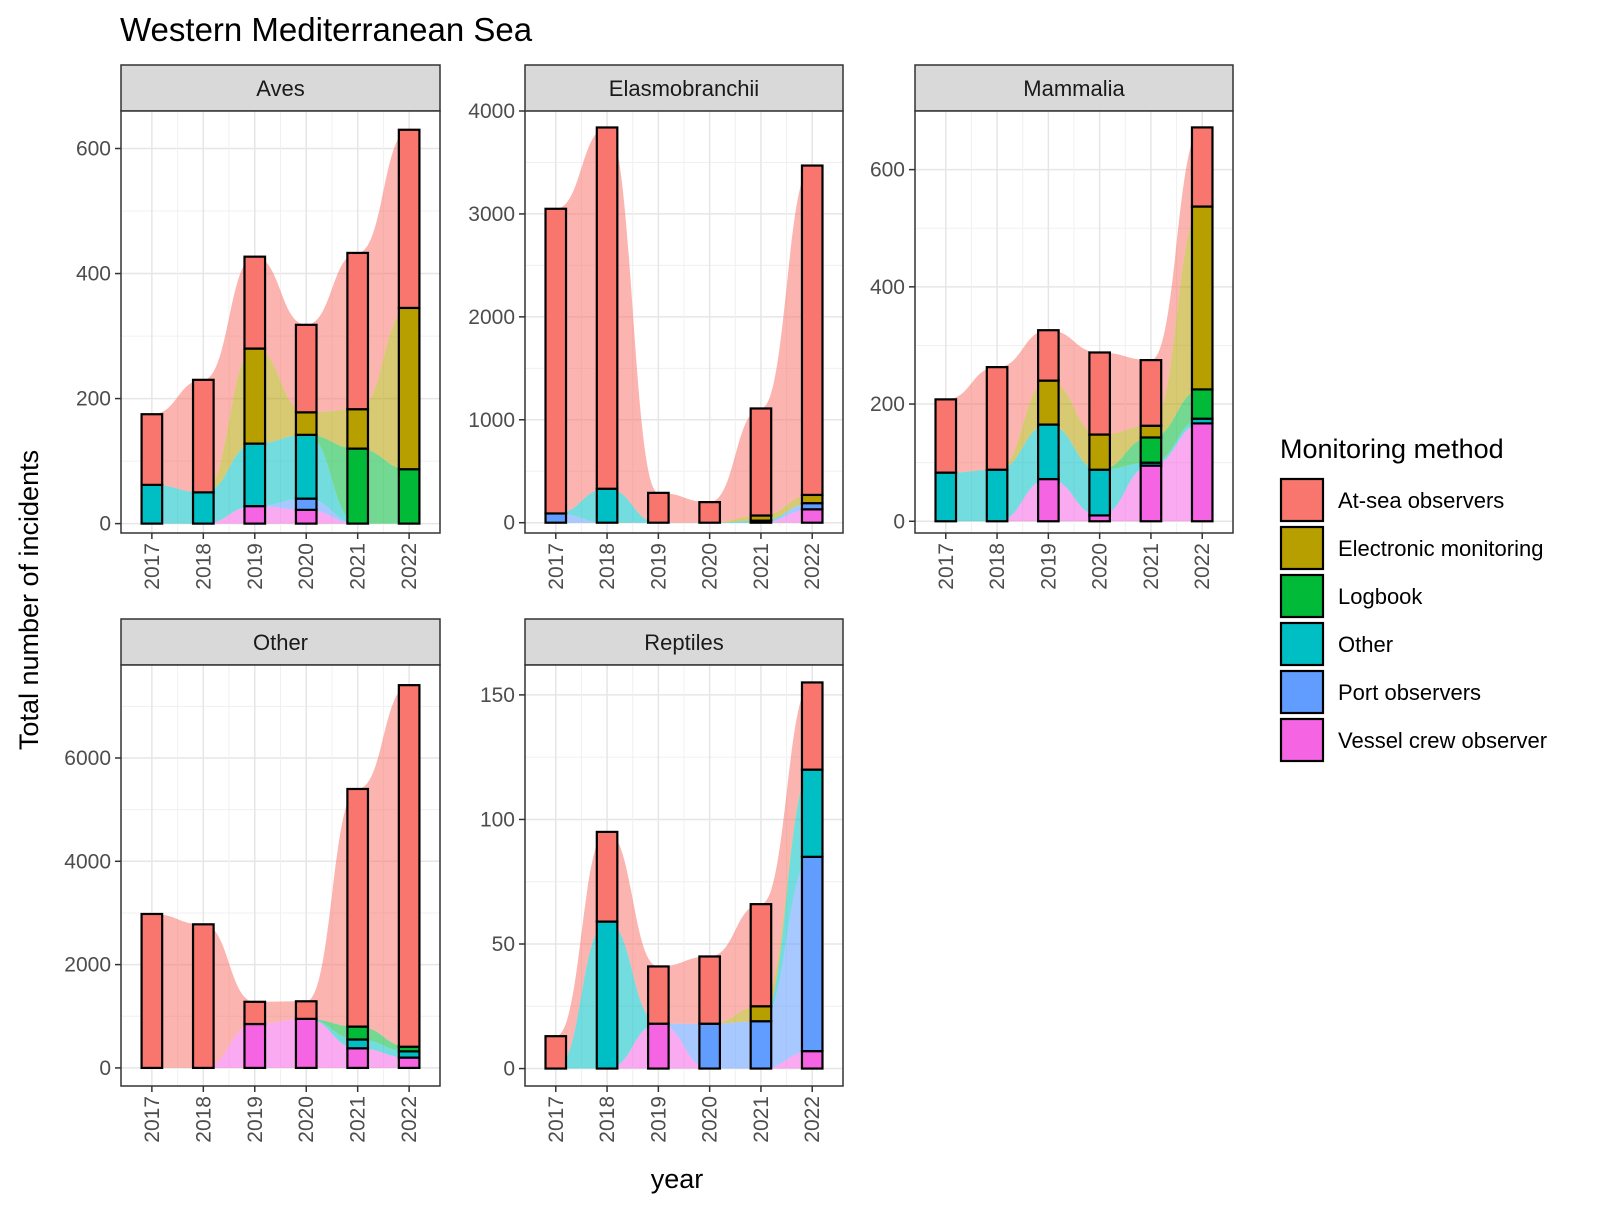 The image size is (1600, 1205). I want to click on bar-electronic-monitoring-2022, so click(812, 499).